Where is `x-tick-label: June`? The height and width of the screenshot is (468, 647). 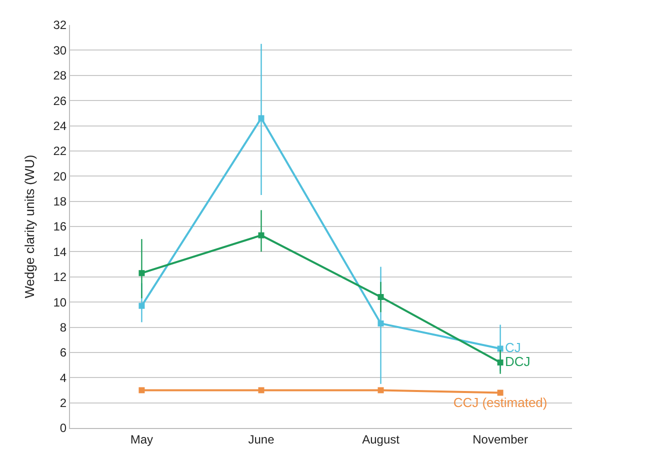 x-tick-label: June is located at coordinates (261, 439).